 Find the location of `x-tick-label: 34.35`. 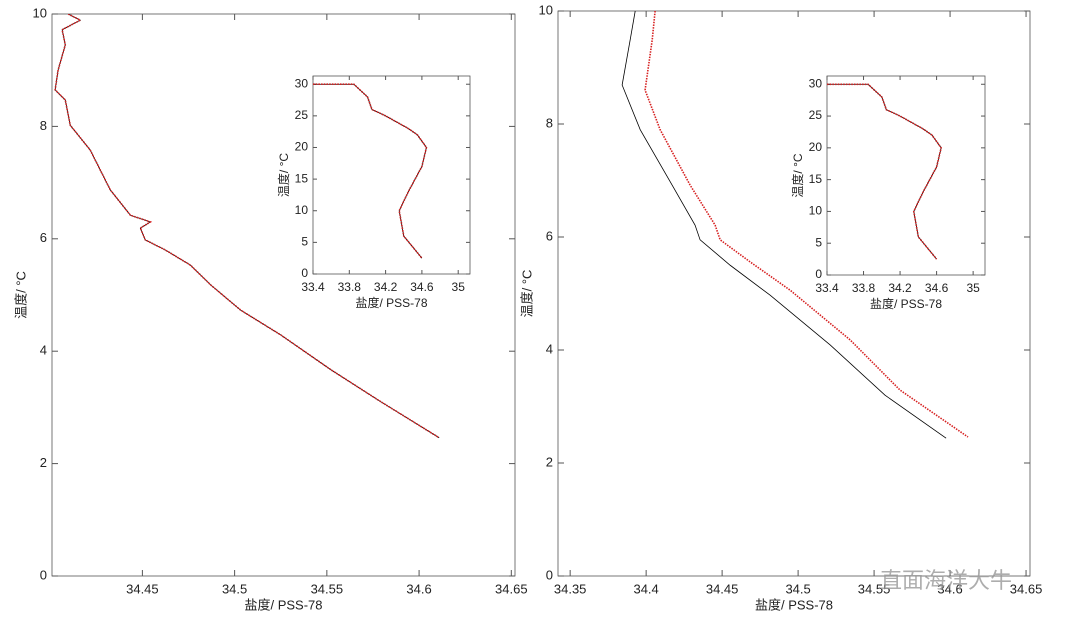

x-tick-label: 34.35 is located at coordinates (570, 588).